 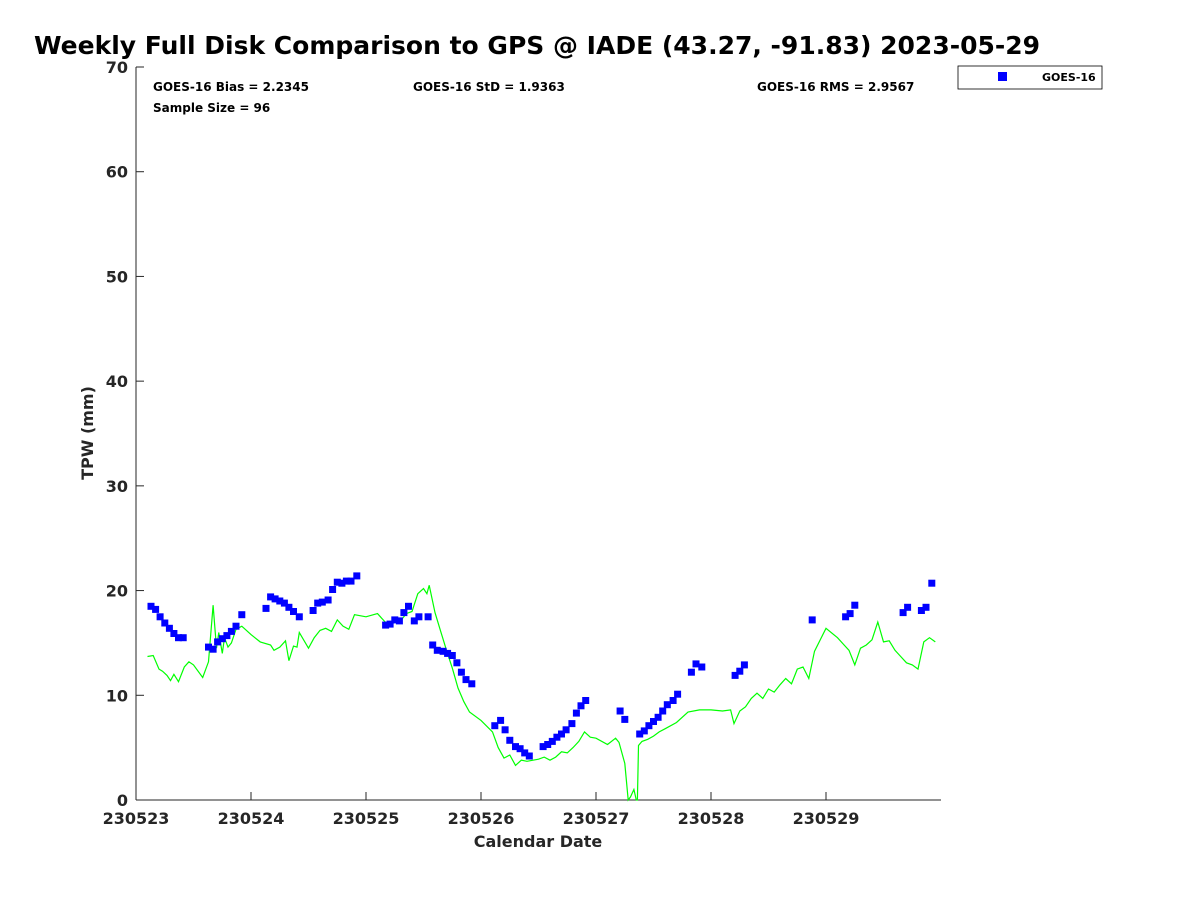 What do you see at coordinates (117, 695) in the screenshot?
I see `y-tick-label: 10` at bounding box center [117, 695].